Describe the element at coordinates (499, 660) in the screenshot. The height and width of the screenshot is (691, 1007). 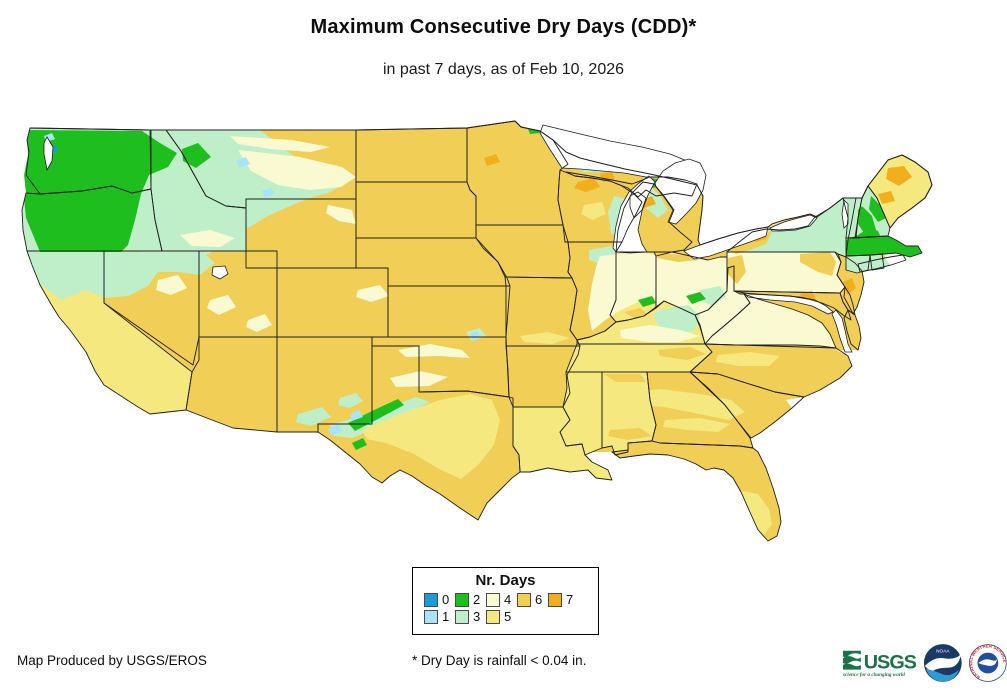
I see `dry-day-footnote: * Dry Day is rainfall < 0.04 in.` at that location.